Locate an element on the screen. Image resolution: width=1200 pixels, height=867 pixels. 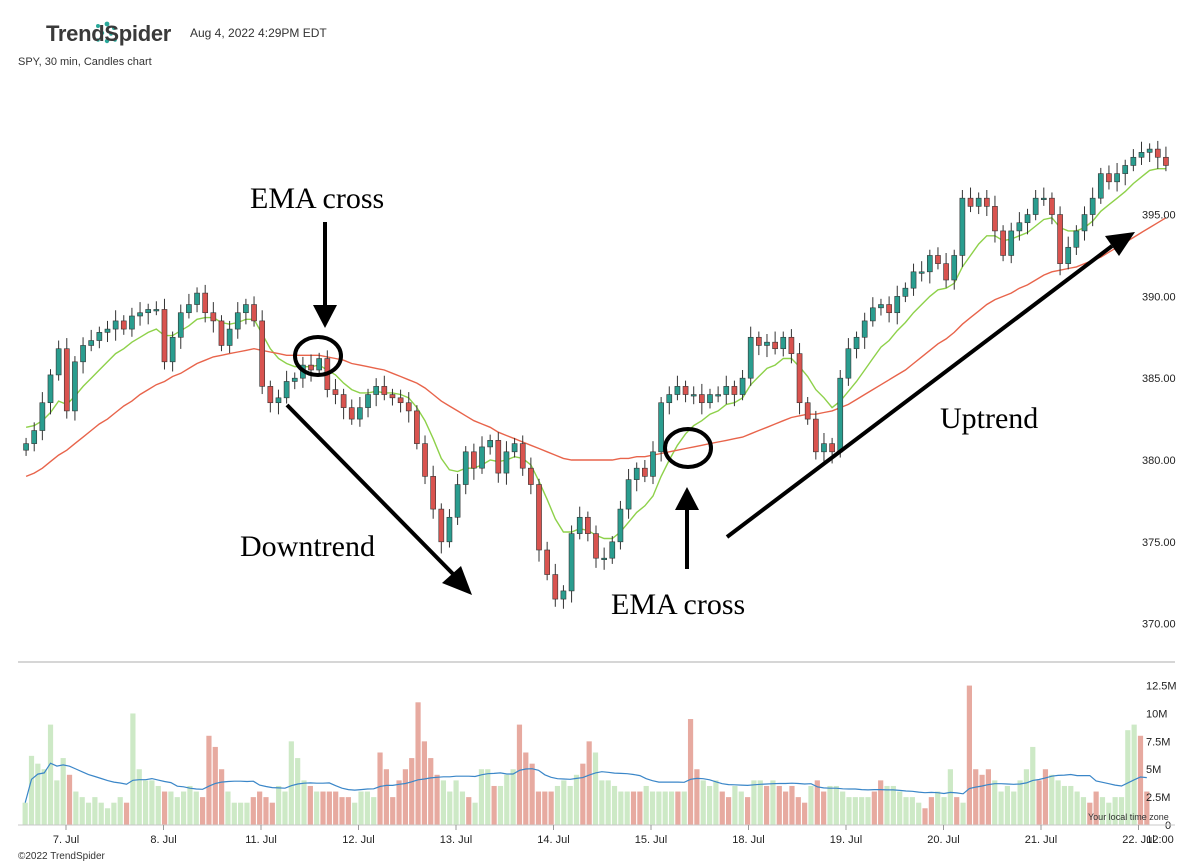
downtrend-arrowhead is located at coordinates (457, 580).